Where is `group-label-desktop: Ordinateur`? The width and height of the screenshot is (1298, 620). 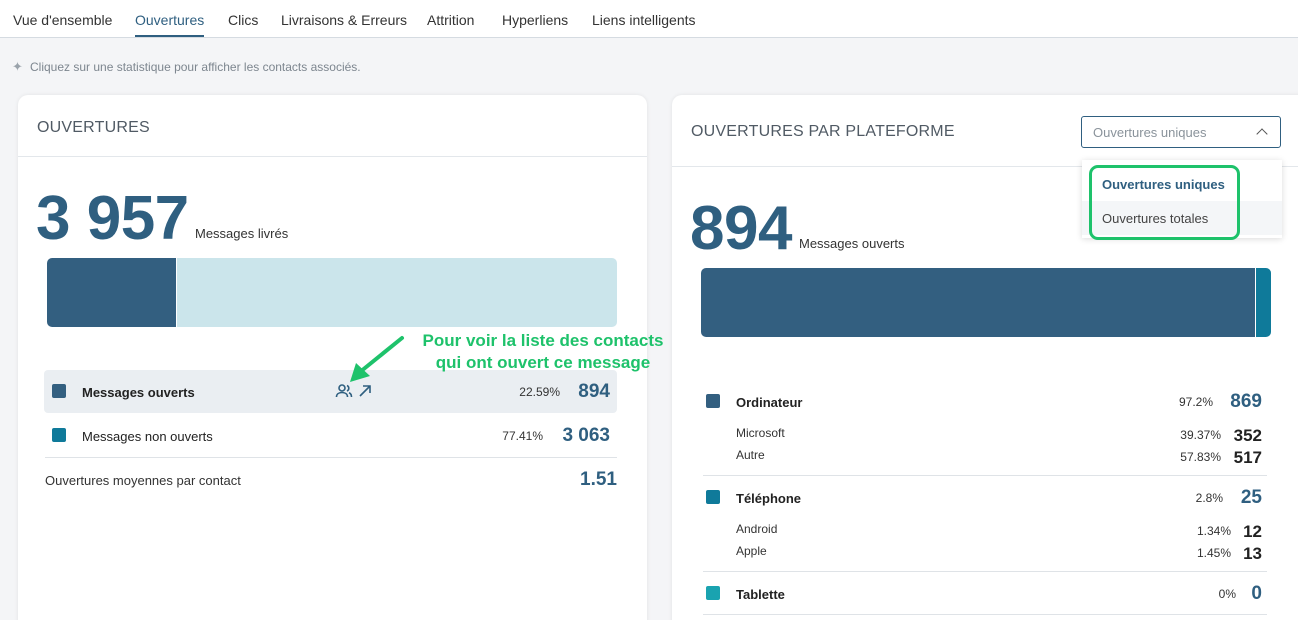
group-label-desktop: Ordinateur is located at coordinates (769, 402).